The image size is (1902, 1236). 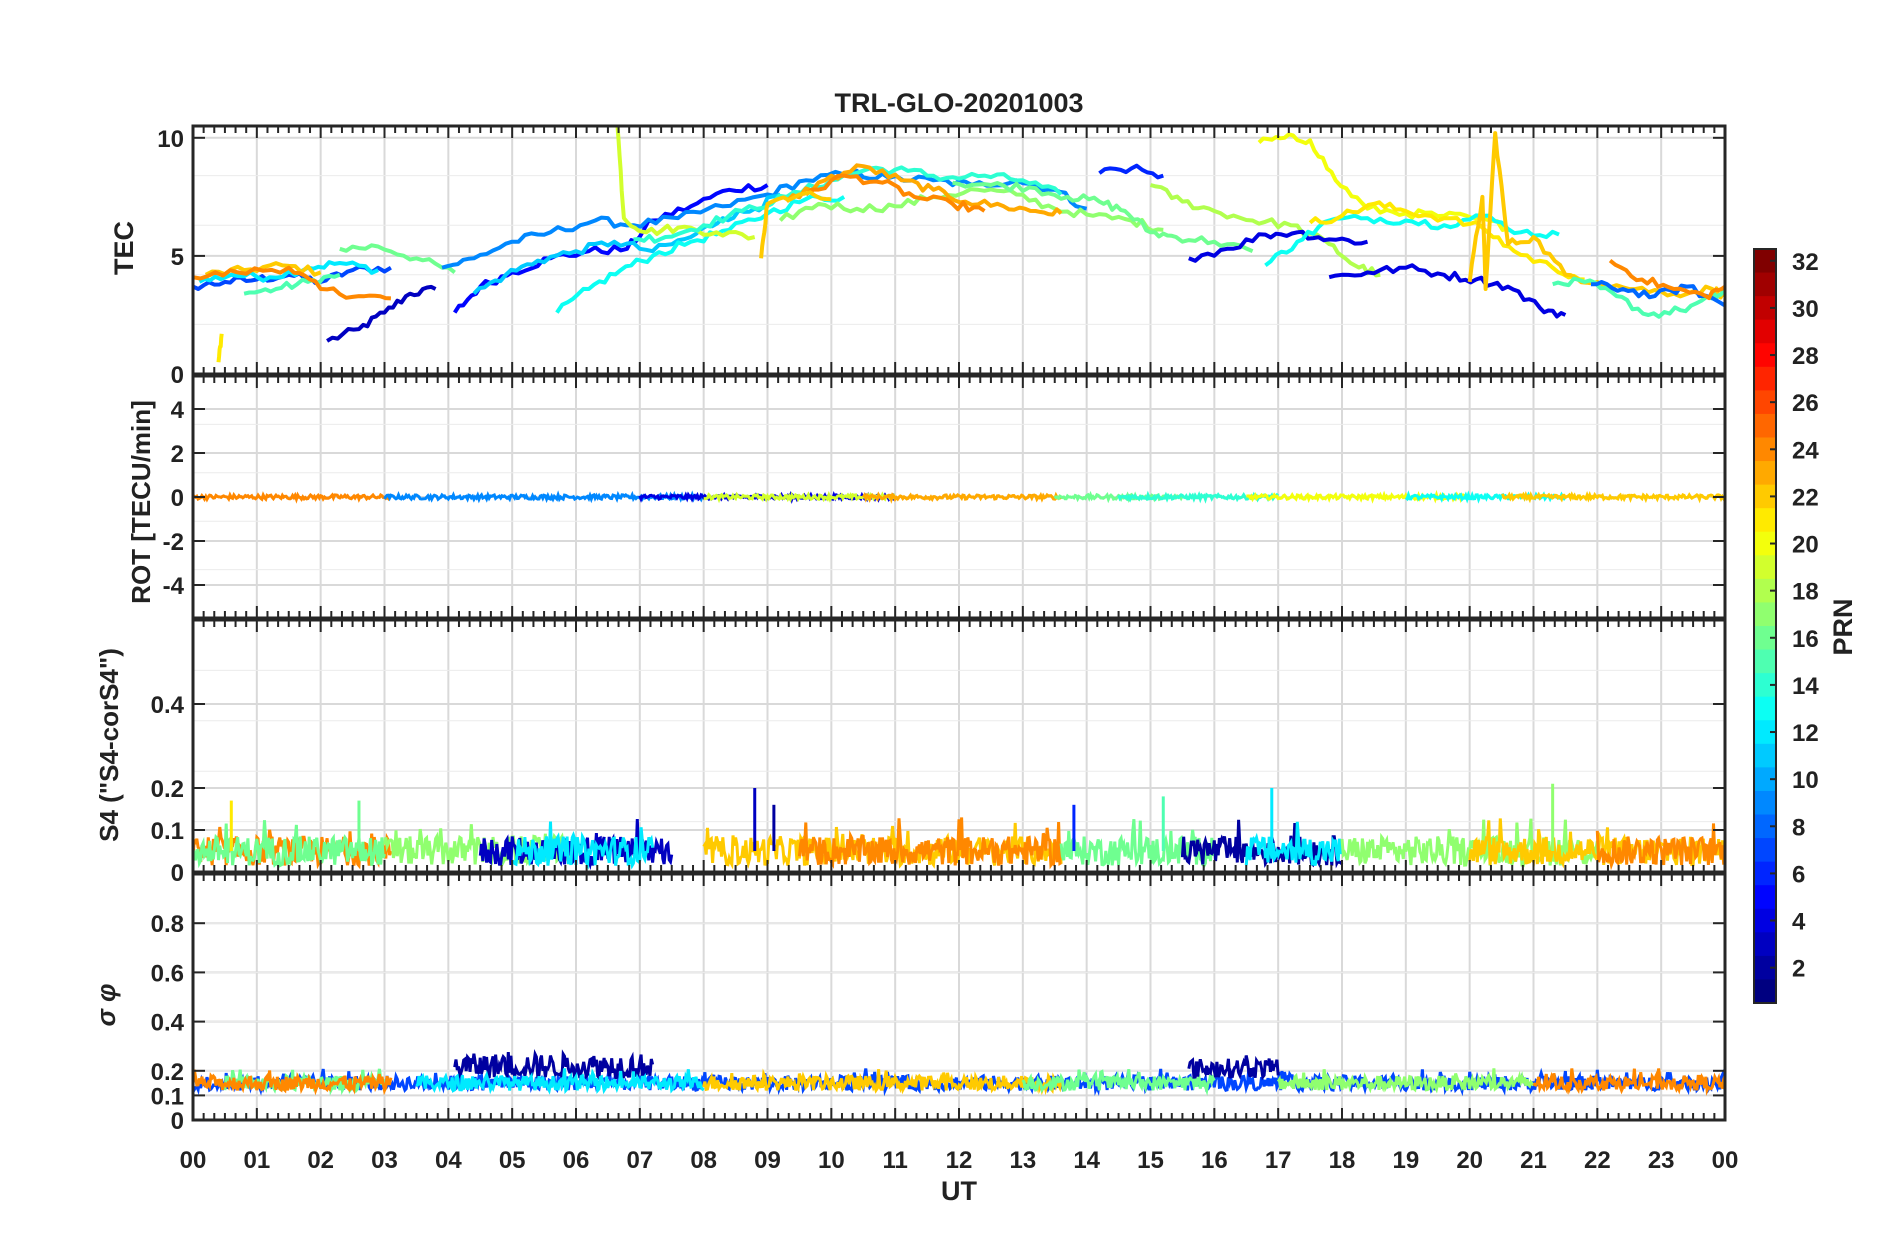 What do you see at coordinates (167, 973) in the screenshot?
I see `y-tick-label: 0.6` at bounding box center [167, 973].